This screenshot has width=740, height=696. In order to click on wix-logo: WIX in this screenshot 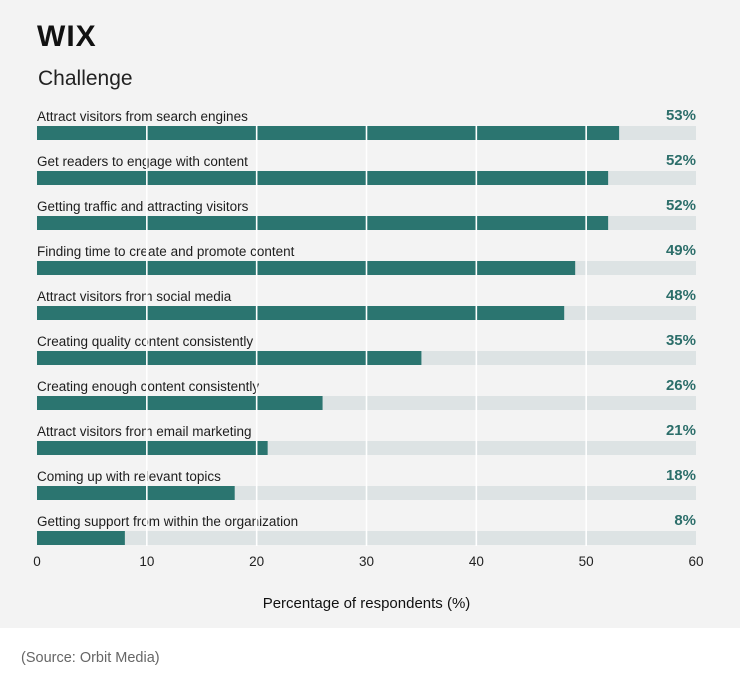, I will do `click(67, 36)`.